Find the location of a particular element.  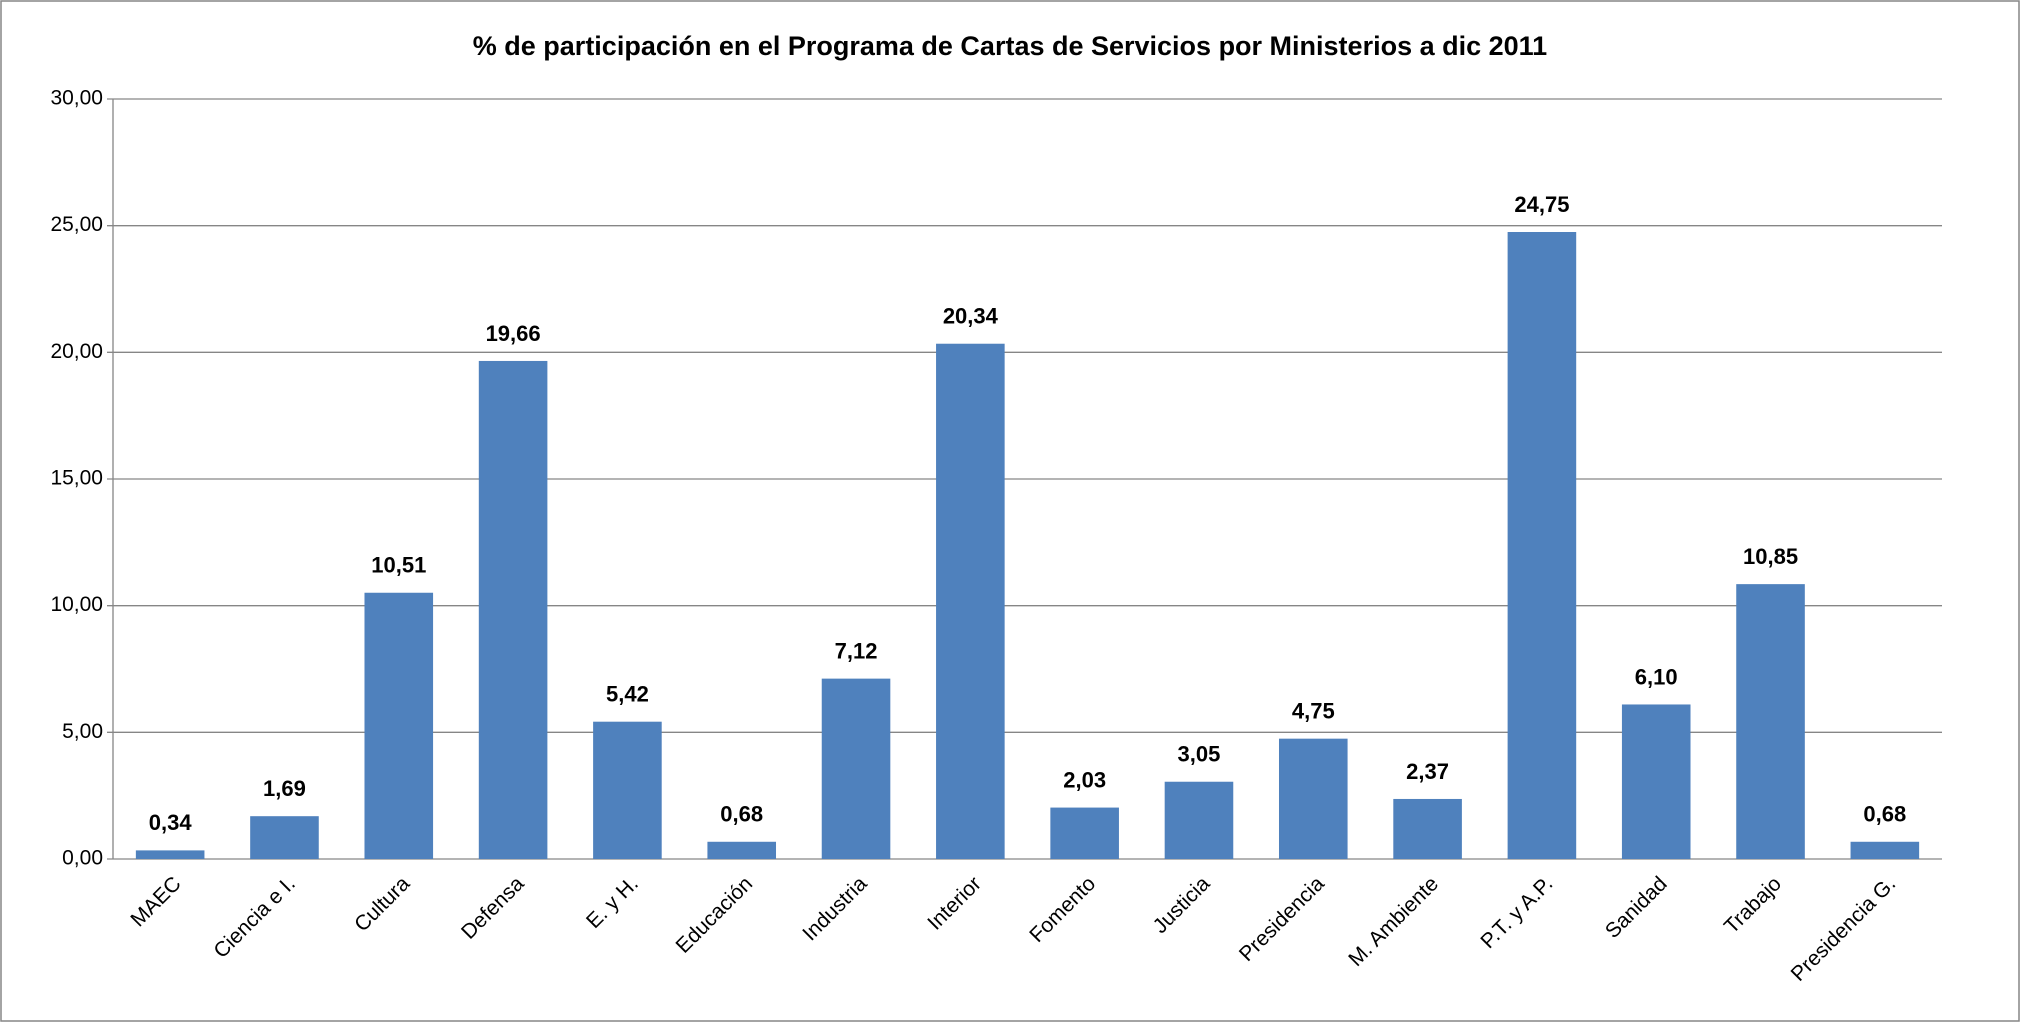

y-tick-label: 10,00 is located at coordinates (76, 604).